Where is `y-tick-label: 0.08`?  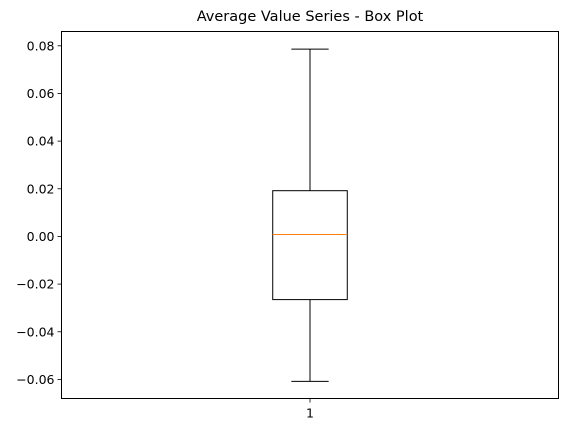
y-tick-label: 0.08 is located at coordinates (41, 45).